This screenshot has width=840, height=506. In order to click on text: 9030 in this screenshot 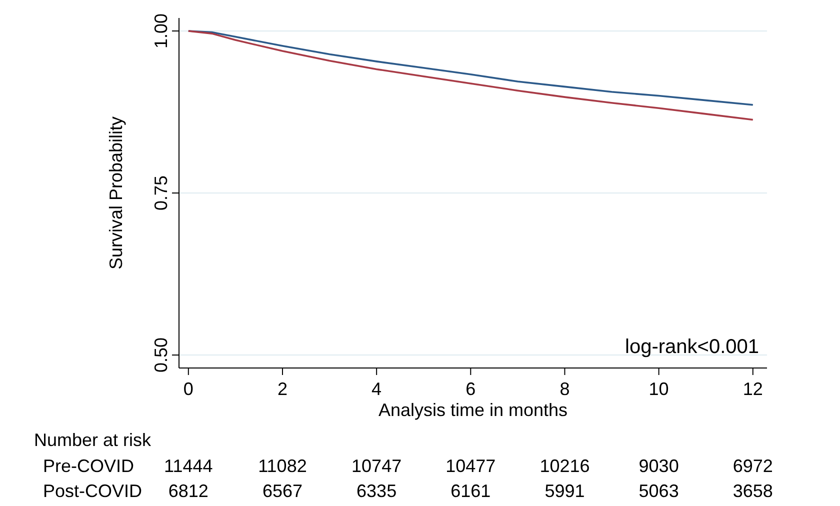, I will do `click(658, 466)`.